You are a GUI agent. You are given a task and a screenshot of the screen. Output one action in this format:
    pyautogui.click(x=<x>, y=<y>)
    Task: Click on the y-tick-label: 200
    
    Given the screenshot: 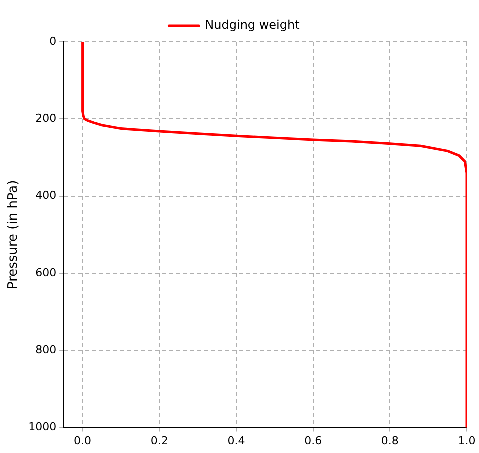 What is the action you would take?
    pyautogui.click(x=46, y=119)
    